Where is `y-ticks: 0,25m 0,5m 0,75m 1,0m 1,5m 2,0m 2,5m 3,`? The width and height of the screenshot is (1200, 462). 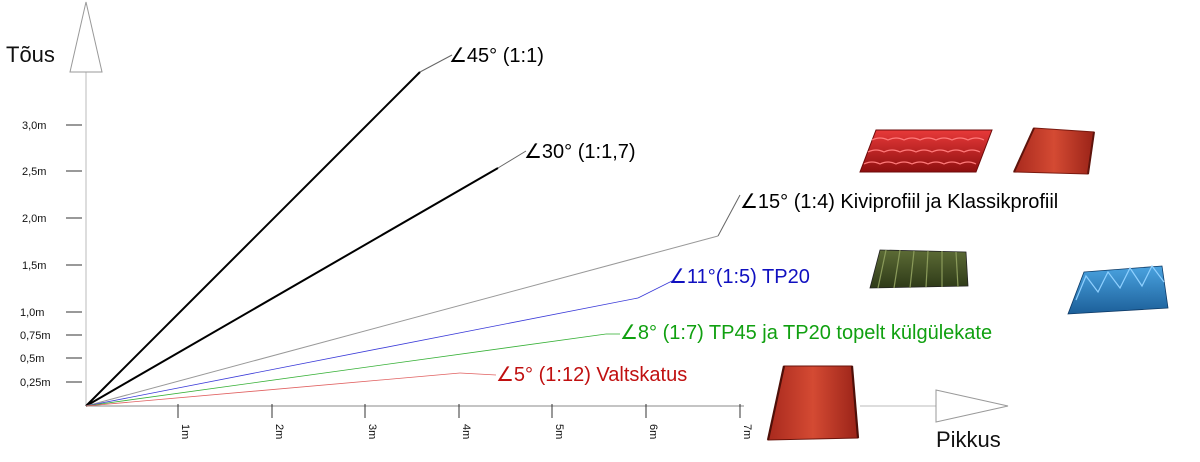 y-ticks: 0,25m 0,5m 0,75m 1,0m 1,5m 2,0m 2,5m 3, is located at coordinates (51, 254).